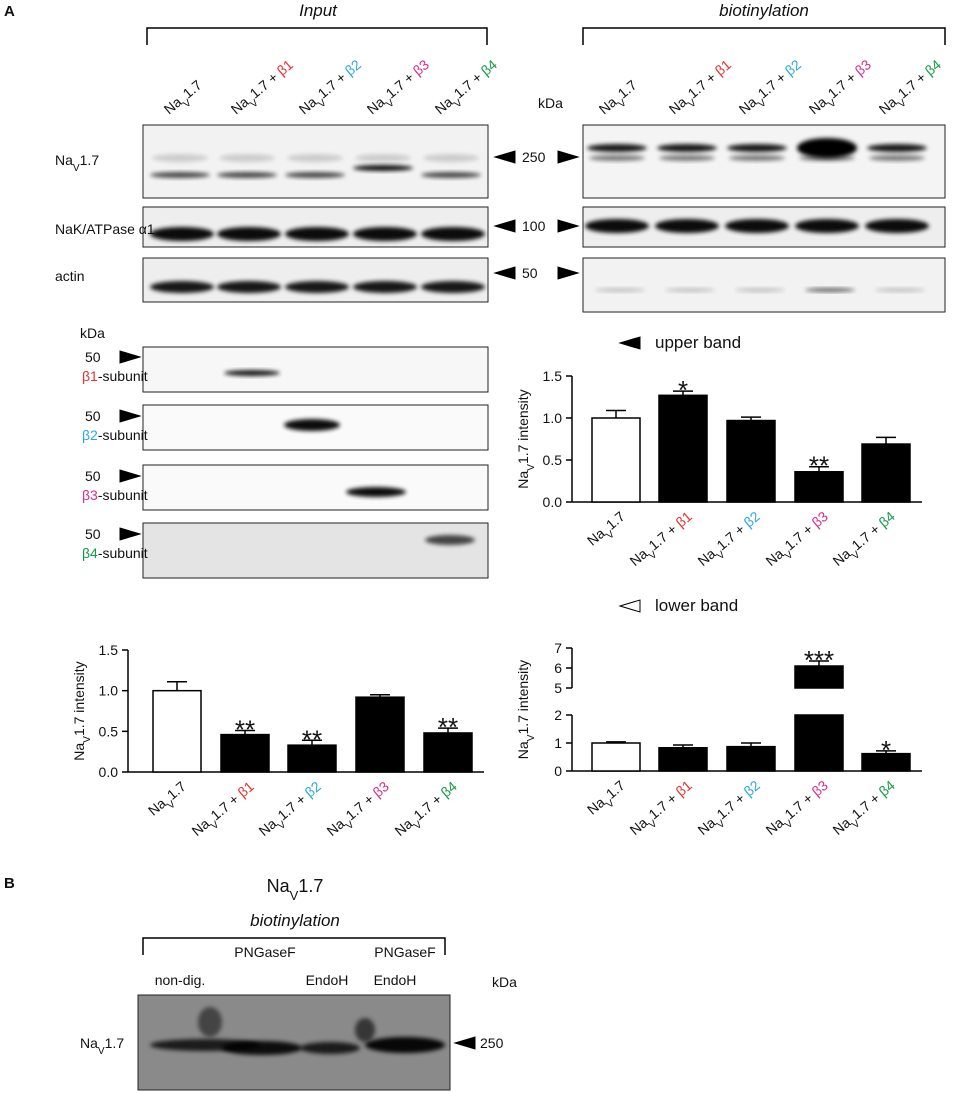 Image resolution: width=954 pixels, height=1093 pixels. I want to click on y-tick-label: 1.0, so click(109, 691).